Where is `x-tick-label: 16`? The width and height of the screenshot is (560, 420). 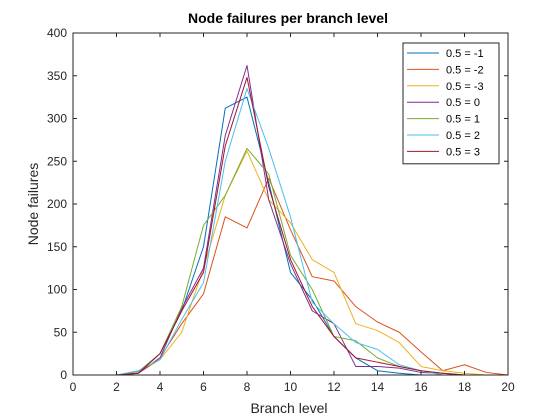 x-tick-label: 16 is located at coordinates (421, 387).